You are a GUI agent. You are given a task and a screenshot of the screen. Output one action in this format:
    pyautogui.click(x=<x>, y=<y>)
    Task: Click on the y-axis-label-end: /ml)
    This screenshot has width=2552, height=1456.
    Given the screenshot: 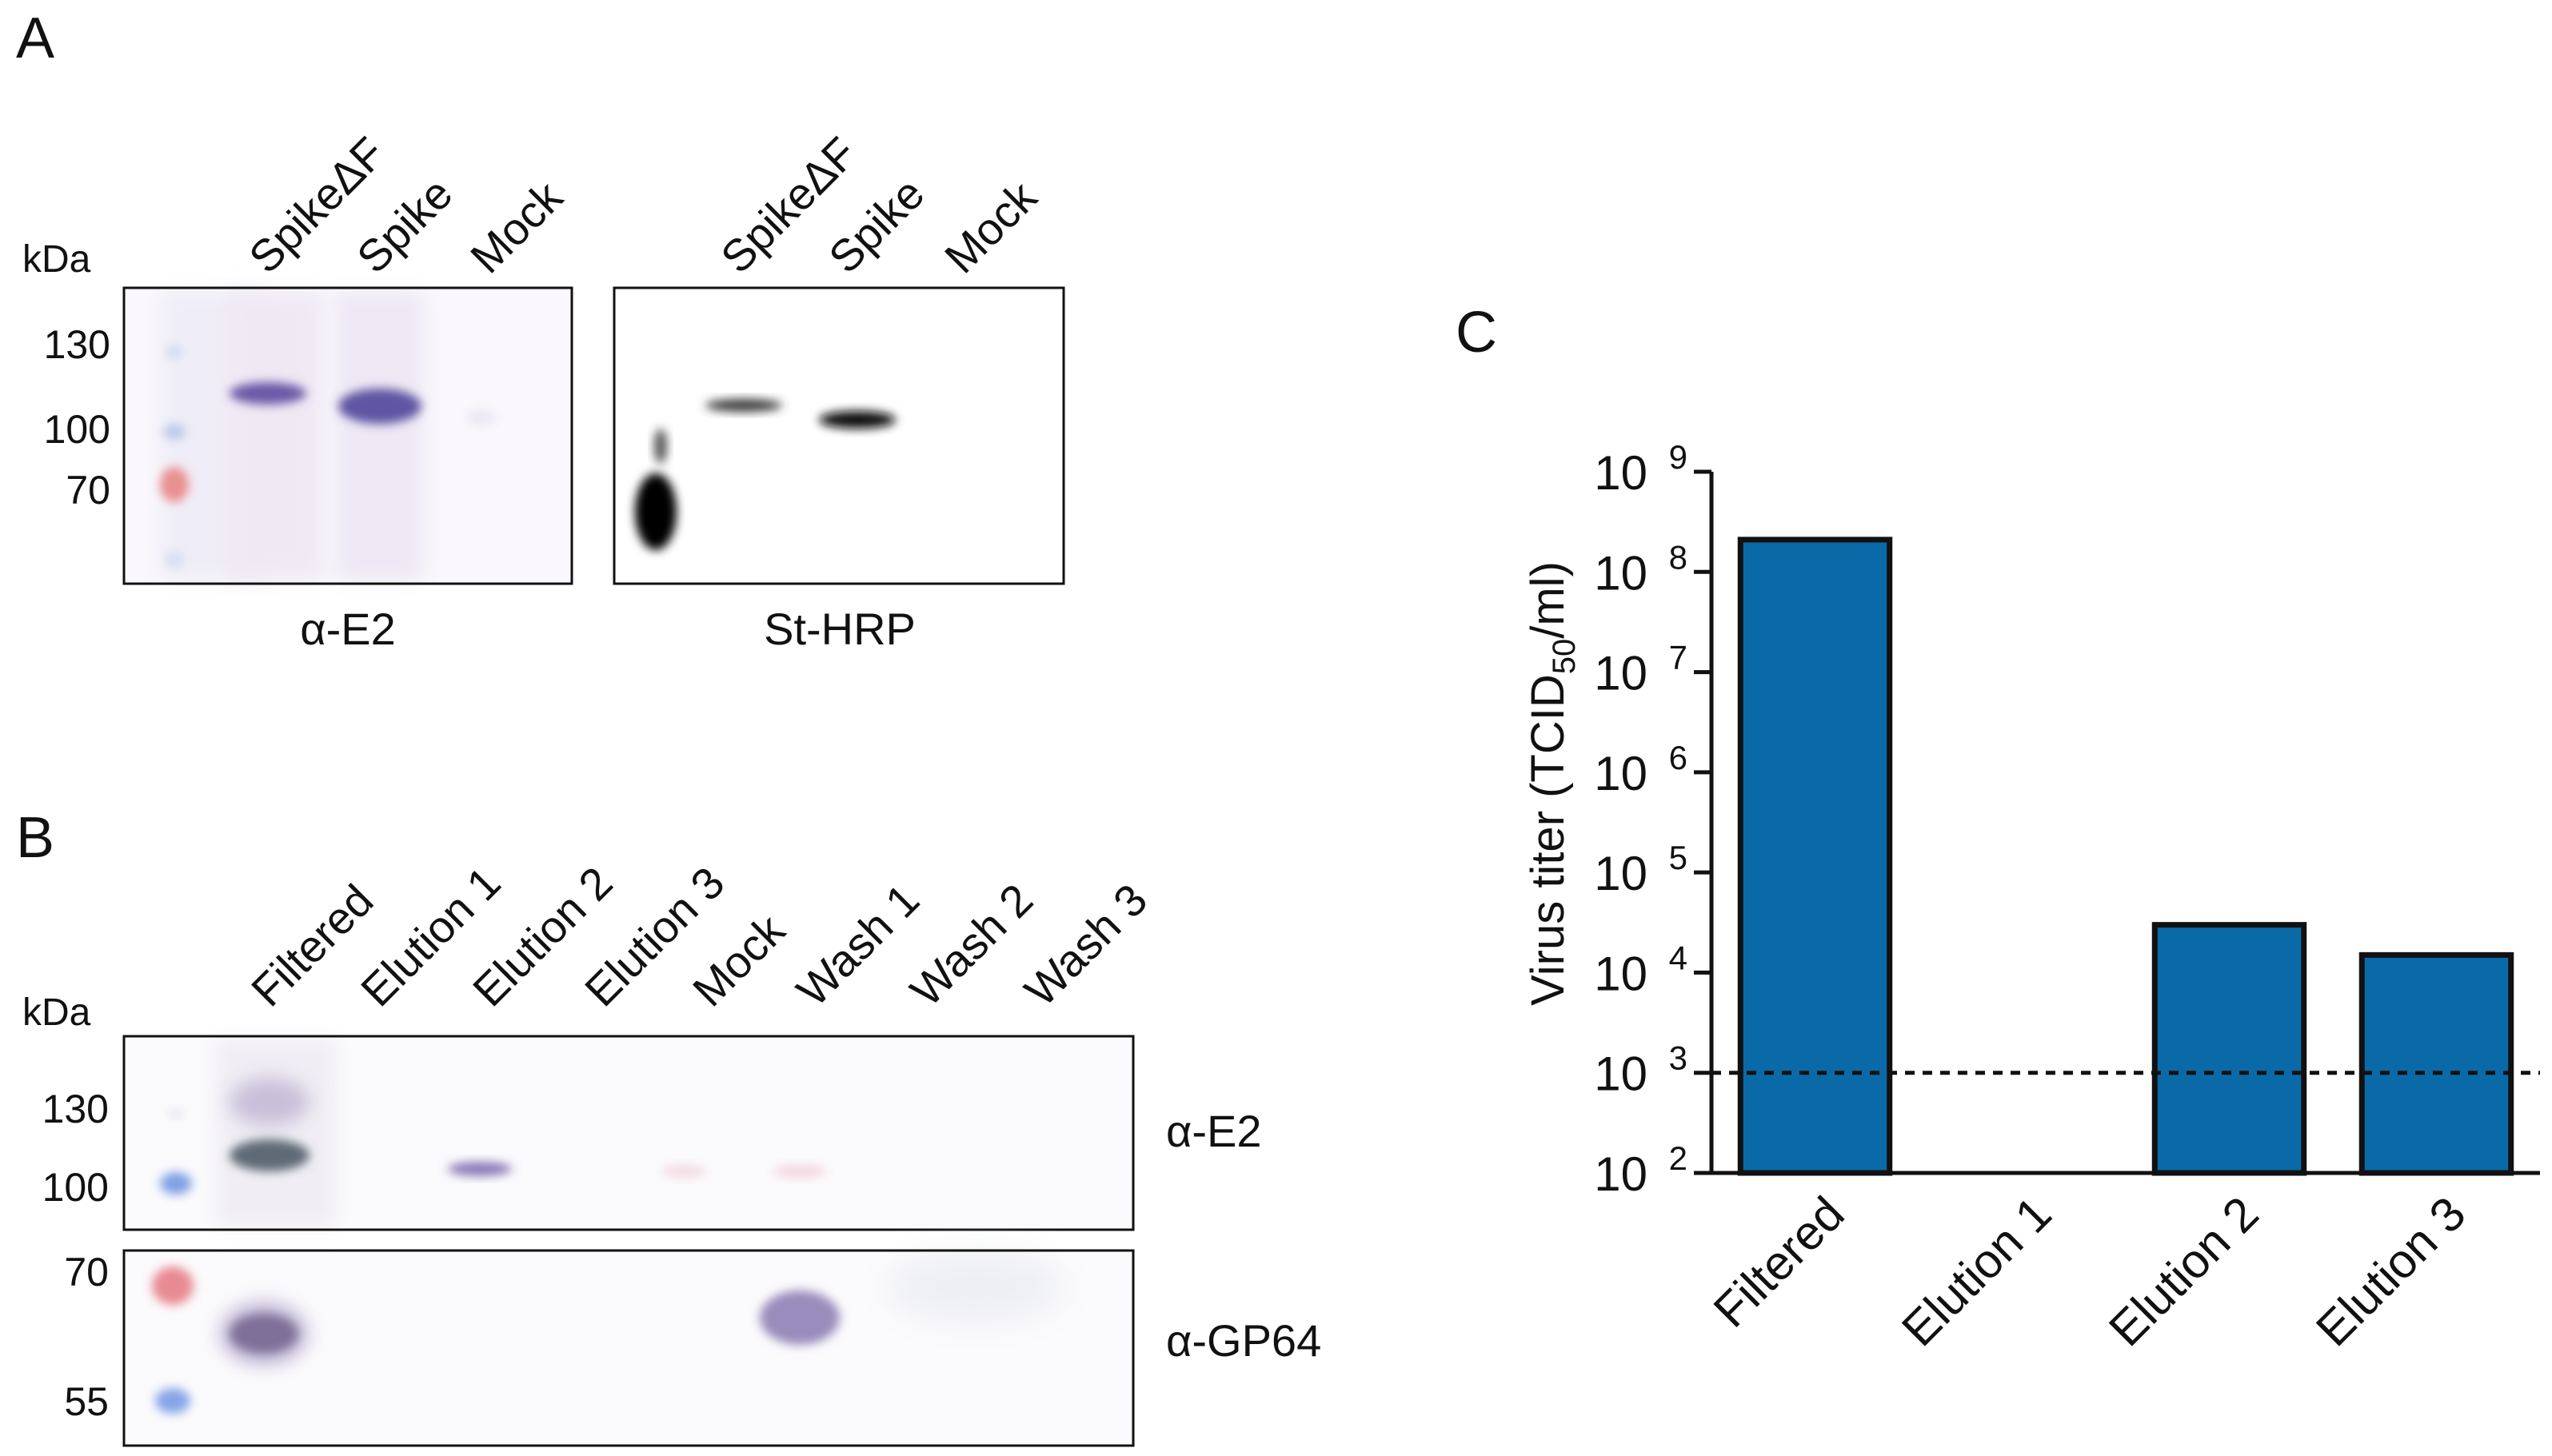 What is the action you would take?
    pyautogui.click(x=1548, y=600)
    